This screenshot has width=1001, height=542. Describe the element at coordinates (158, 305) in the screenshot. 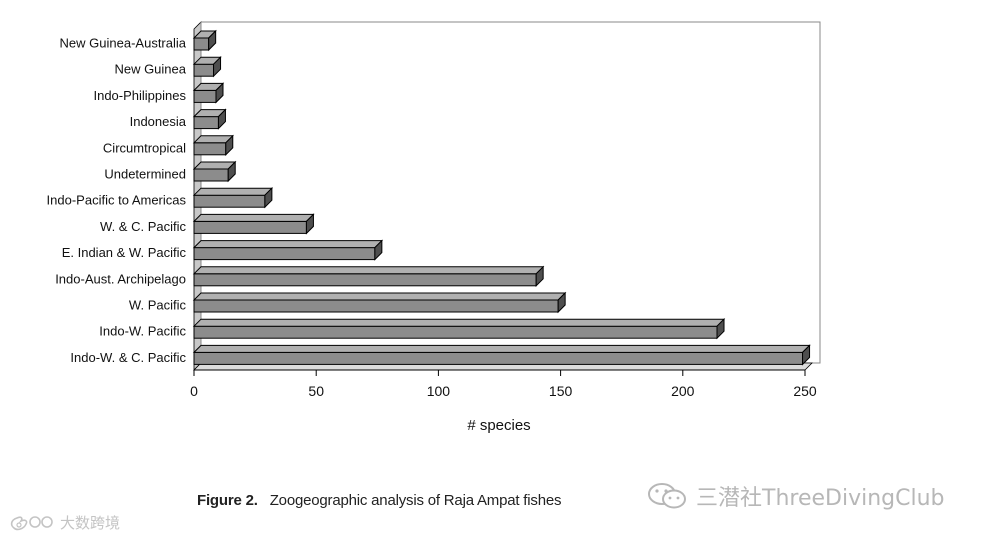

I see `category-label: W. Pacific` at that location.